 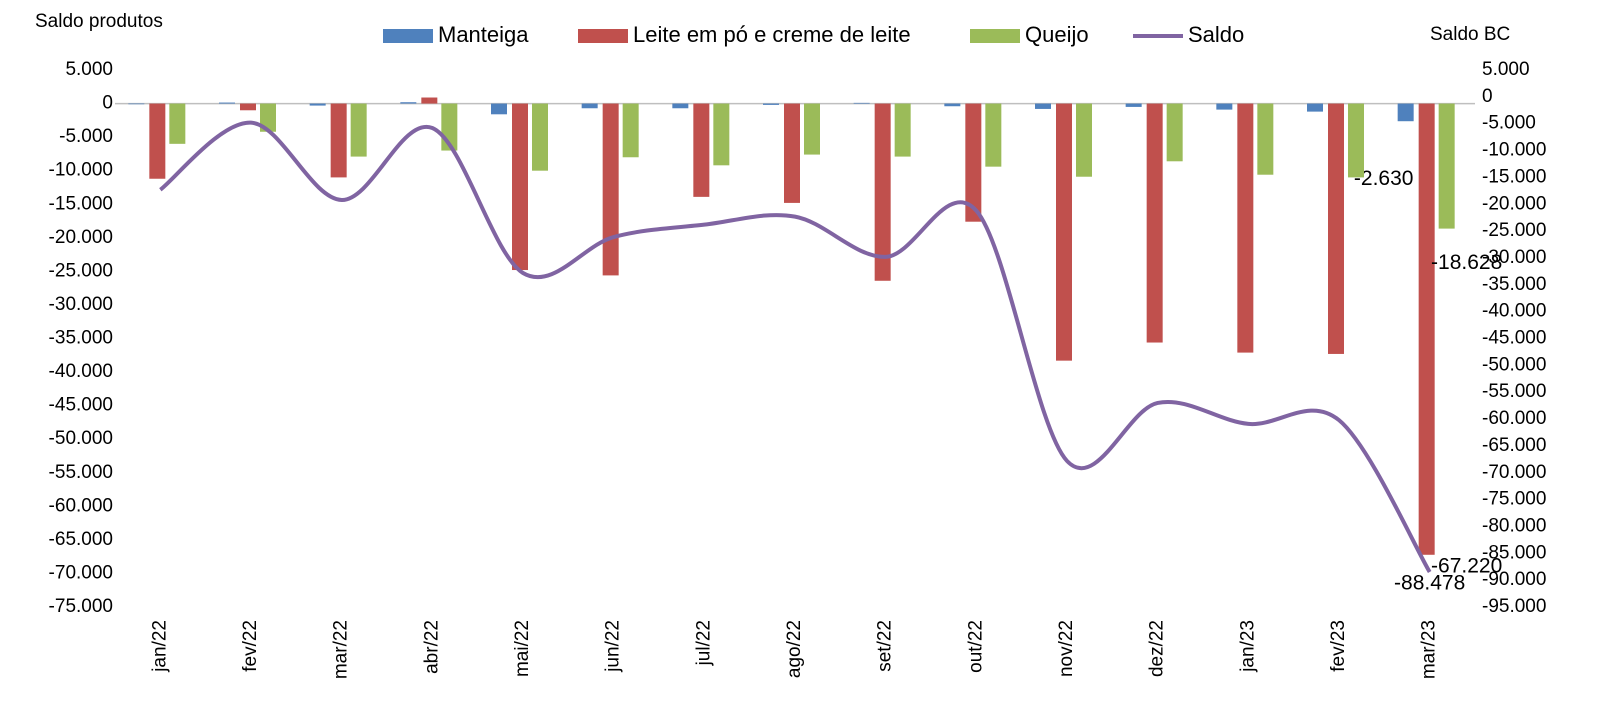 What do you see at coordinates (81, 203) in the screenshot?
I see `y-tick-label: -15.000` at bounding box center [81, 203].